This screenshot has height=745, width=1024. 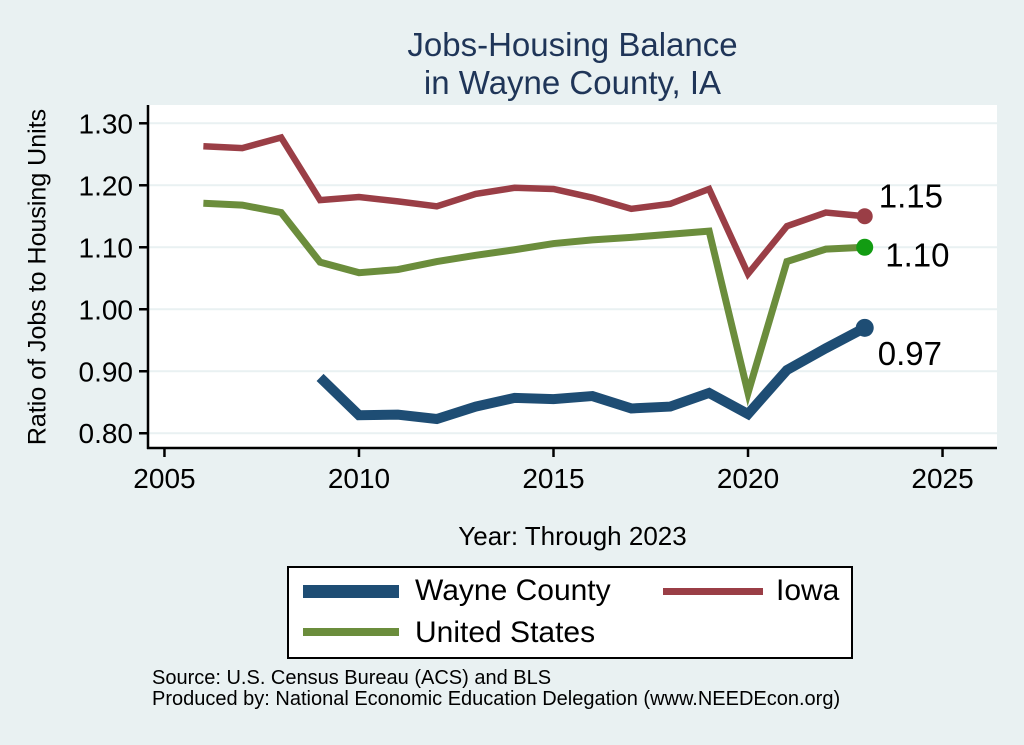 What do you see at coordinates (592, 374) in the screenshot?
I see `series-line-wayne-county` at bounding box center [592, 374].